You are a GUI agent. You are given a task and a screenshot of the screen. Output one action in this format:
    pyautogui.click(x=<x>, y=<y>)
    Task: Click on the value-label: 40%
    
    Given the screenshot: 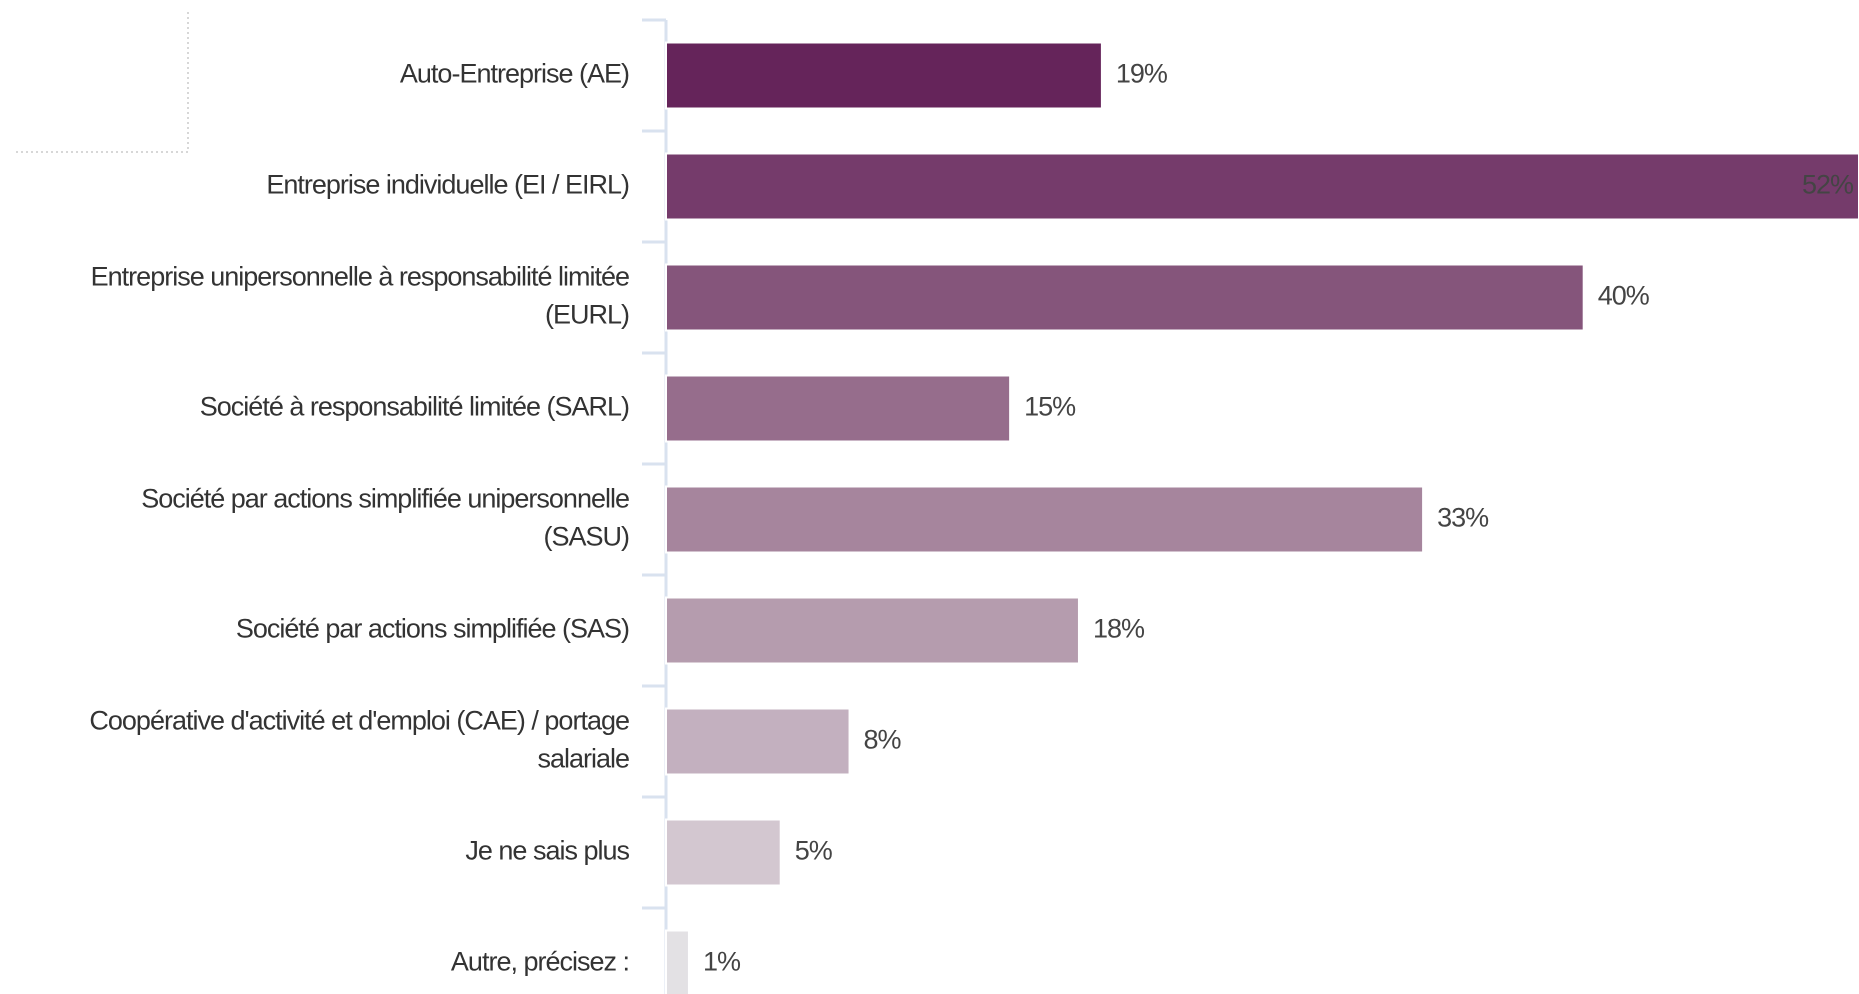 What is the action you would take?
    pyautogui.click(x=1624, y=296)
    